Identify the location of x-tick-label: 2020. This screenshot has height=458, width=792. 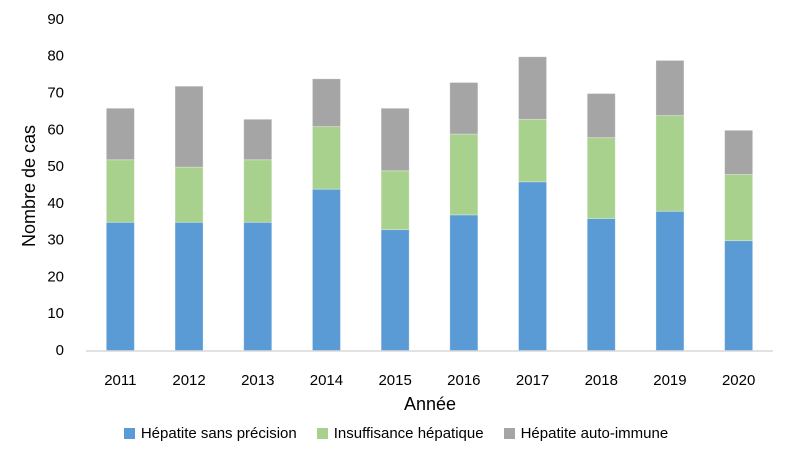
(738, 380).